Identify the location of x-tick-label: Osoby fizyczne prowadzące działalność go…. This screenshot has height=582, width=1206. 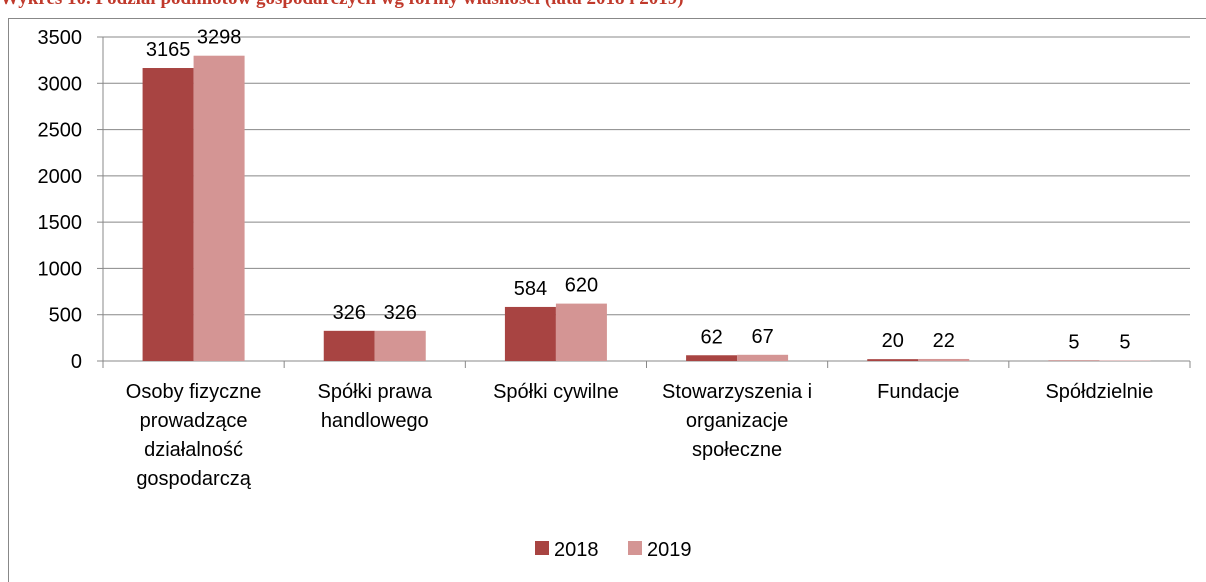
(193, 435).